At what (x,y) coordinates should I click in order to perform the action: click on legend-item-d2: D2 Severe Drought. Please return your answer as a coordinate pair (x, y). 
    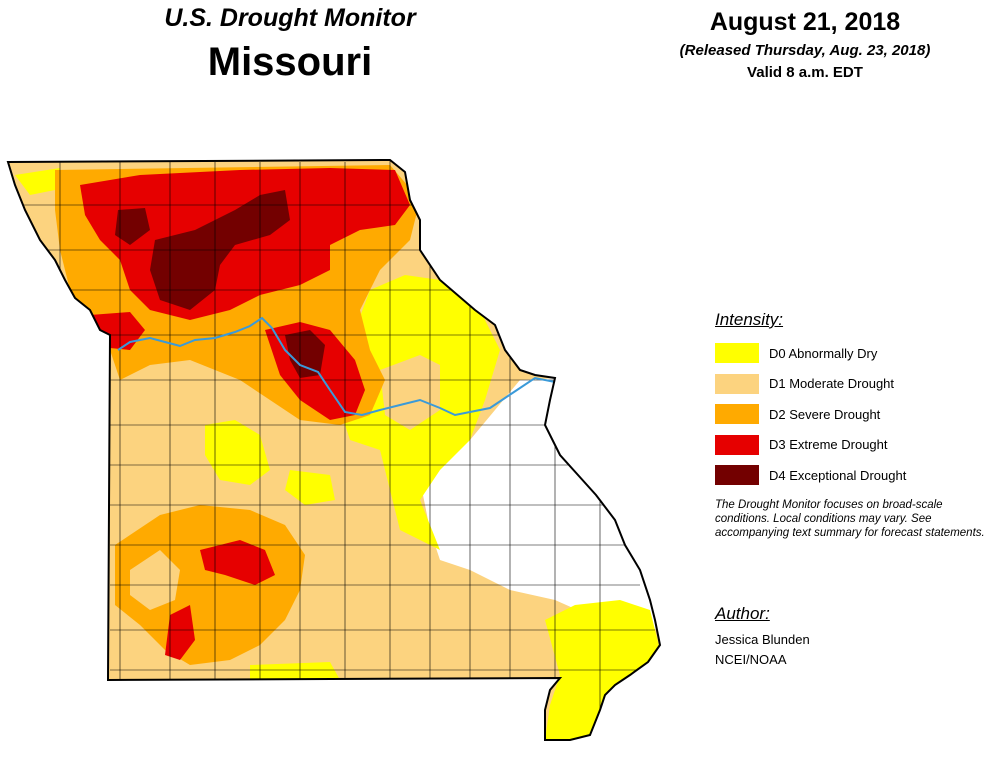
    Looking at the image, I should click on (850, 414).